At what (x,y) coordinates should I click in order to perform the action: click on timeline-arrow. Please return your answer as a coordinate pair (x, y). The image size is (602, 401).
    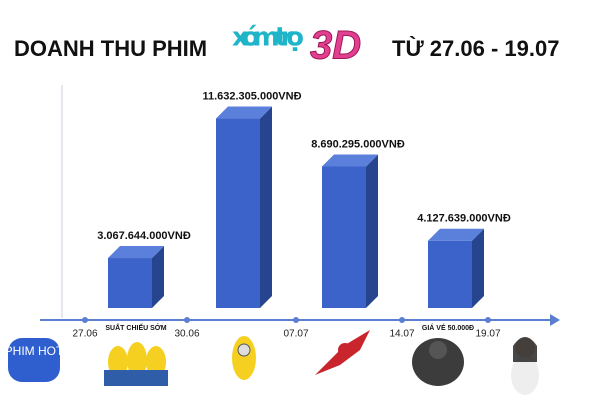
    Looking at the image, I should click on (555, 320).